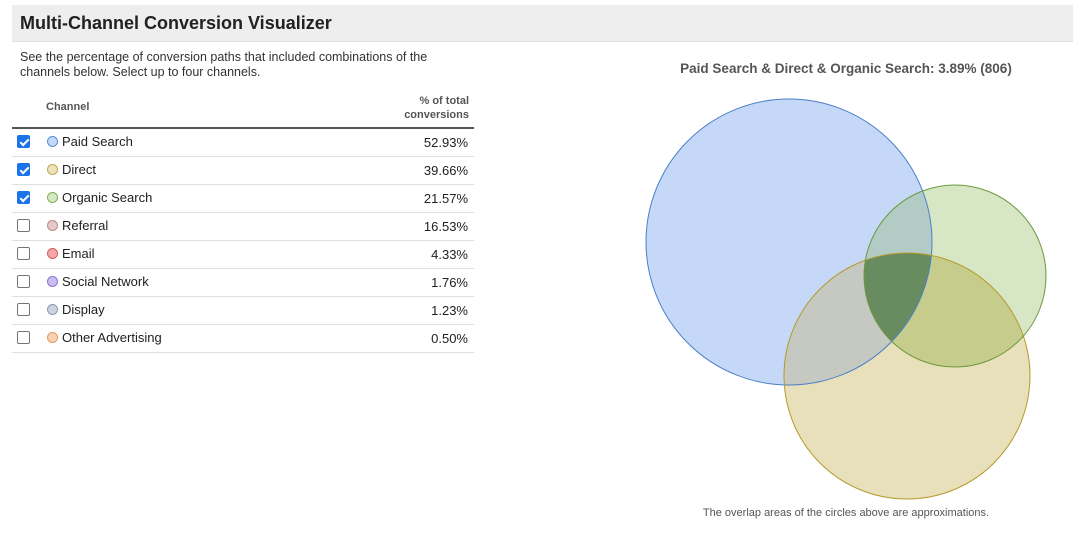  Describe the element at coordinates (445, 198) in the screenshot. I see `channel-pct: 21.57%` at that location.